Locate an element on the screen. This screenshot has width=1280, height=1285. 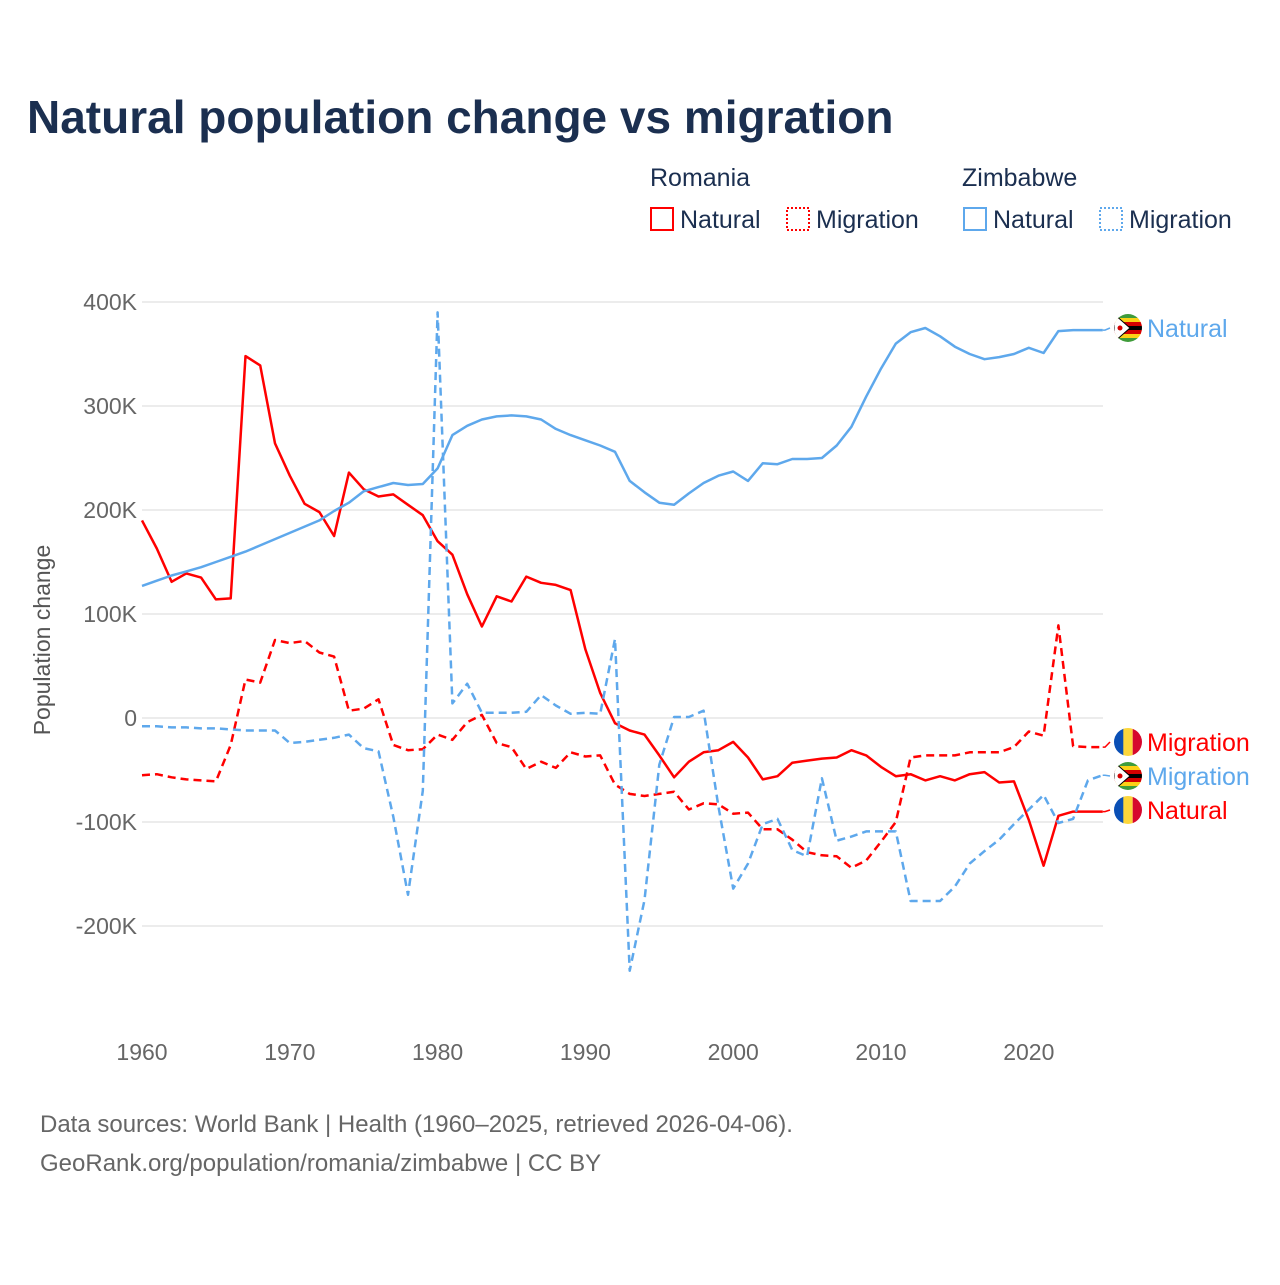
y-tick-label: -200K is located at coordinates (107, 926).